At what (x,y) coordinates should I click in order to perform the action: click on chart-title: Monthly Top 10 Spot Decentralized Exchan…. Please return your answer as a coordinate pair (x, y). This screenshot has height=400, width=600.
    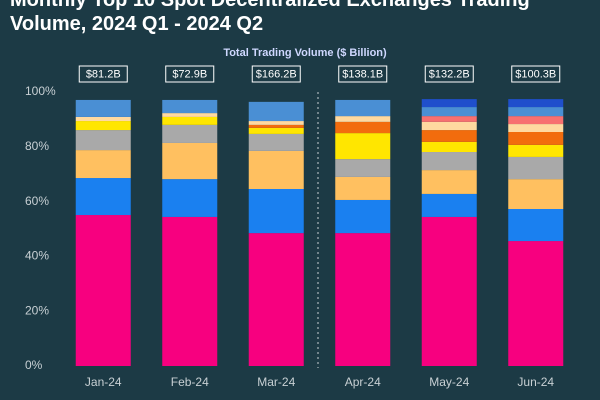
    Looking at the image, I should click on (270, 17).